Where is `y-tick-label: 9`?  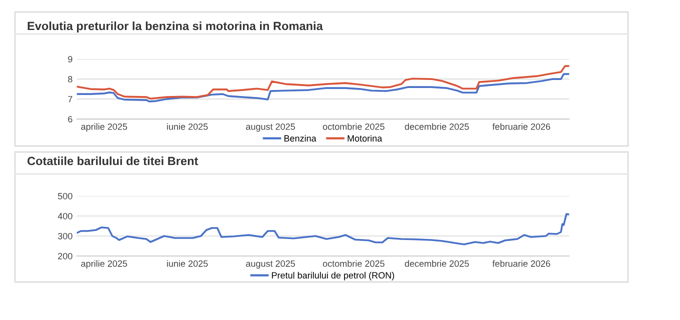 y-tick-label: 9 is located at coordinates (70, 59).